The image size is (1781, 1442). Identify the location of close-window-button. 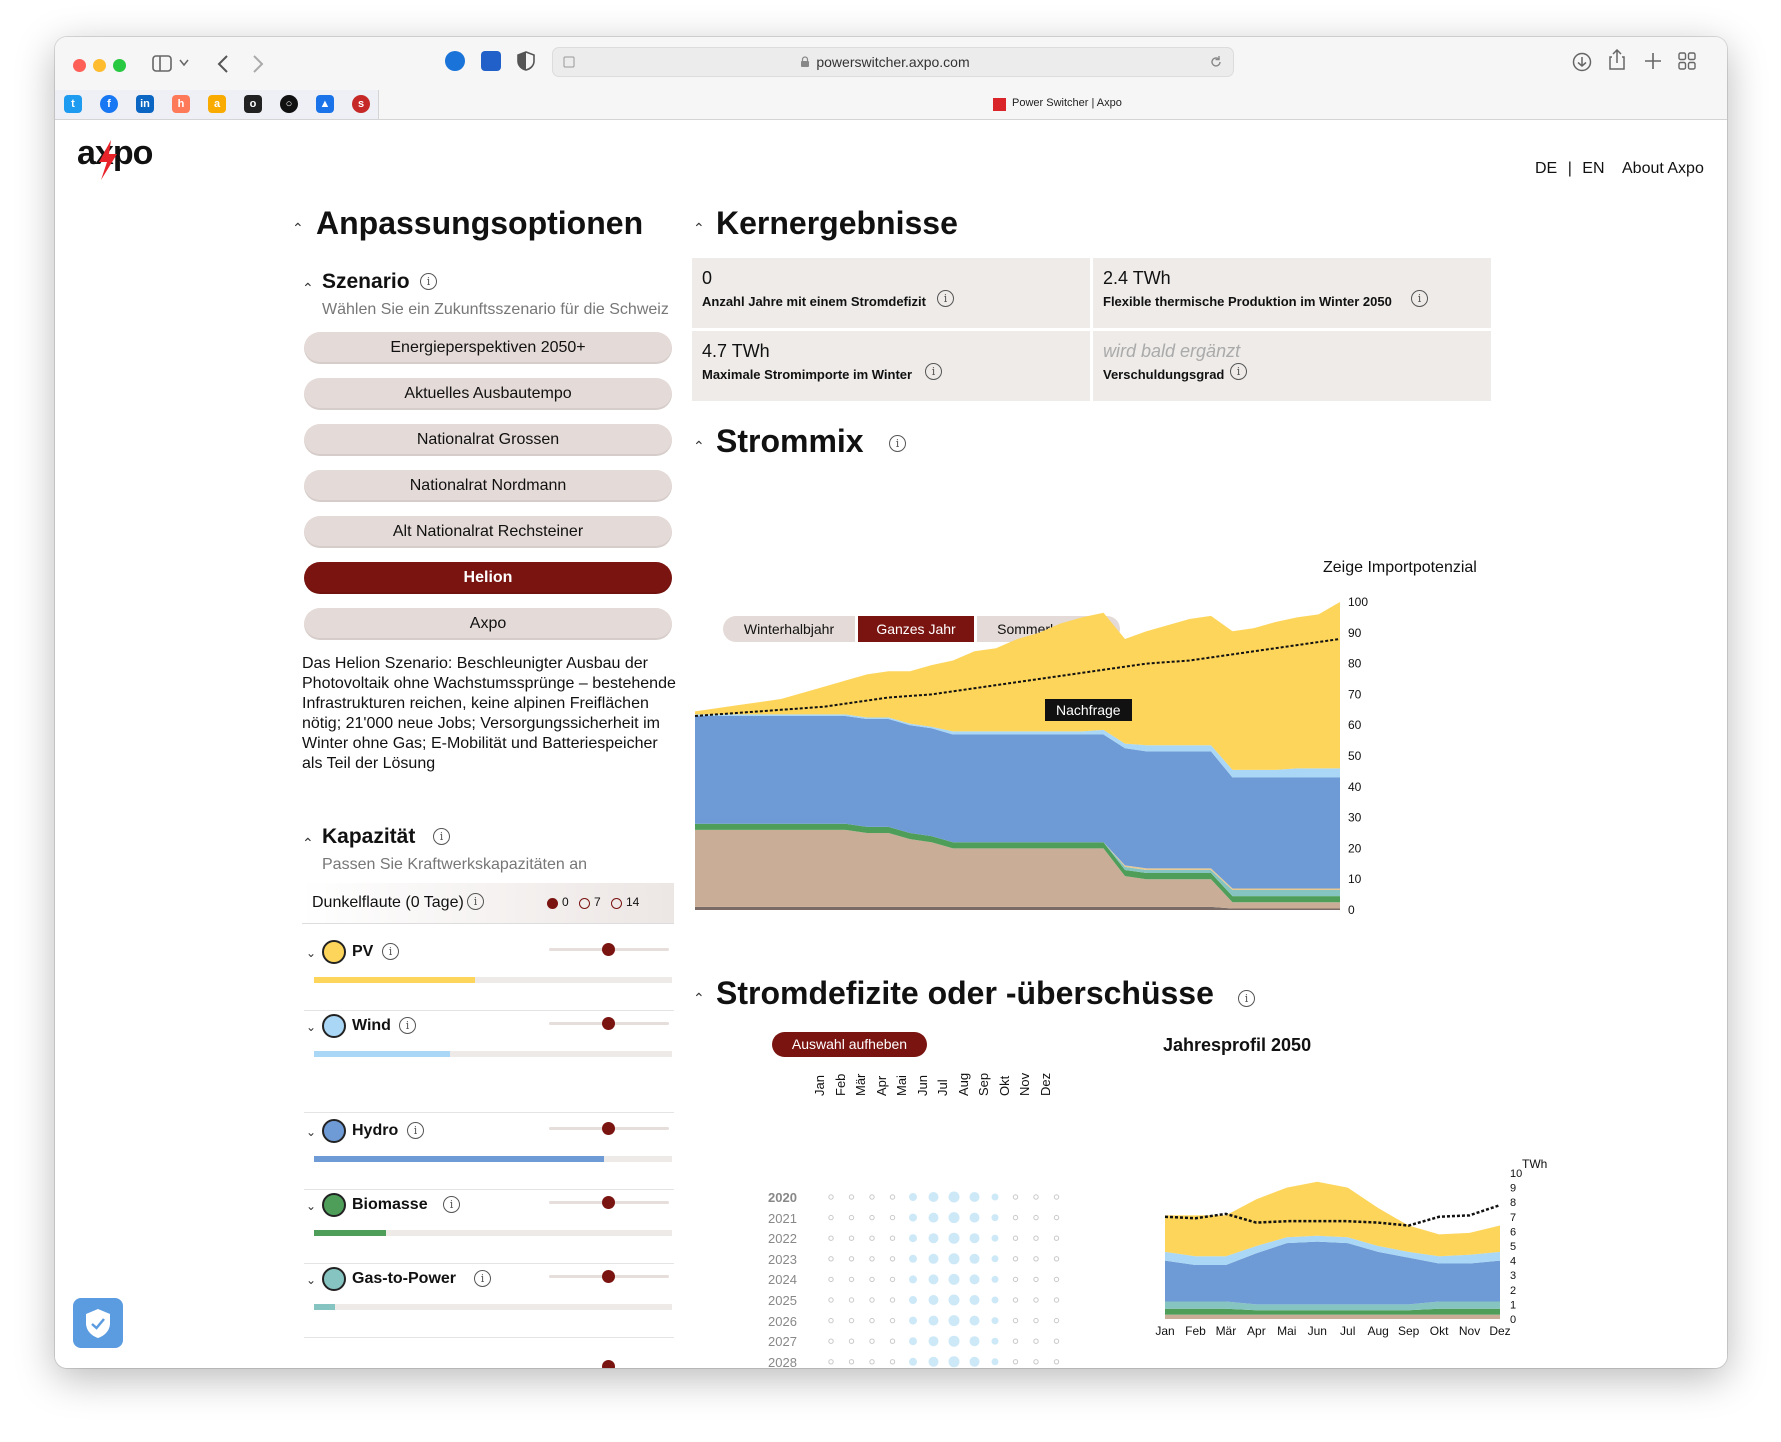
(79, 65).